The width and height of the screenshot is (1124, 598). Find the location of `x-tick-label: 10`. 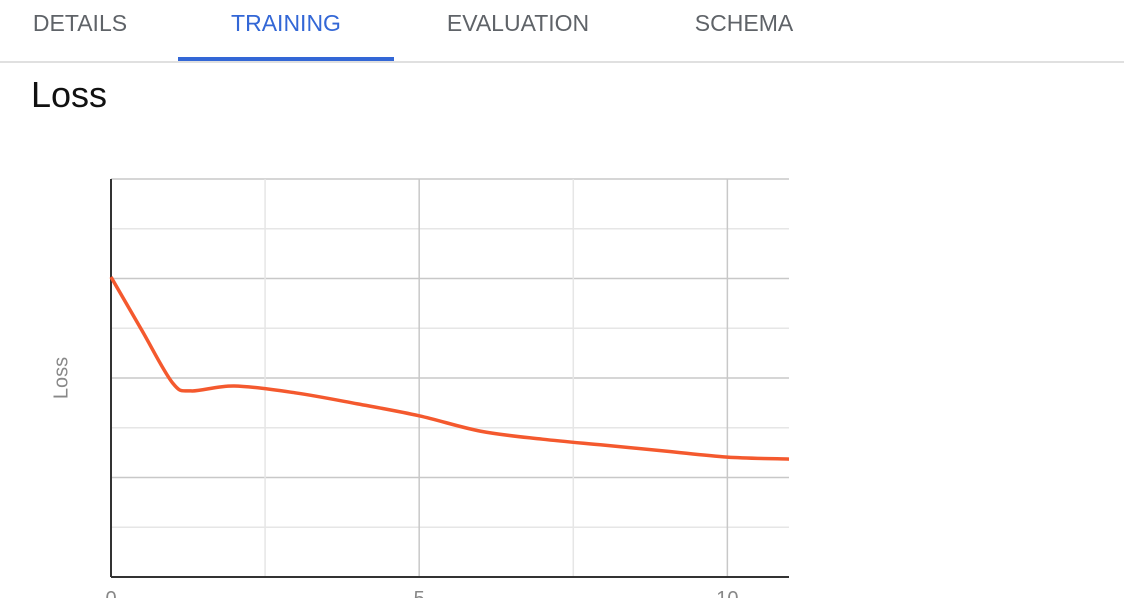

x-tick-label: 10 is located at coordinates (727, 593).